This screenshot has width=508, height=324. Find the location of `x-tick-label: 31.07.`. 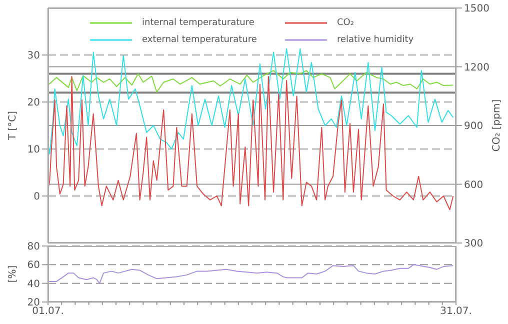

x-tick-label: 31.07. is located at coordinates (456, 312).